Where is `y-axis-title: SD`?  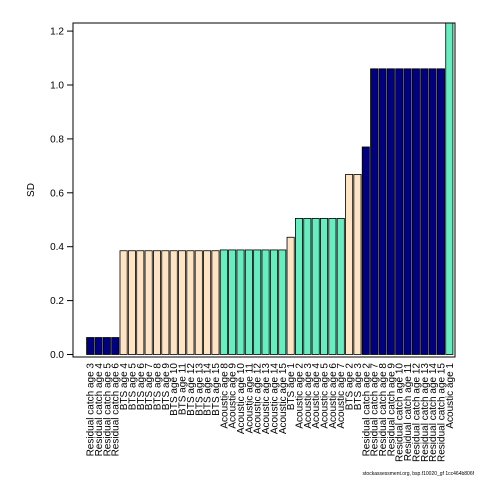
y-axis-title: SD is located at coordinates (31, 190).